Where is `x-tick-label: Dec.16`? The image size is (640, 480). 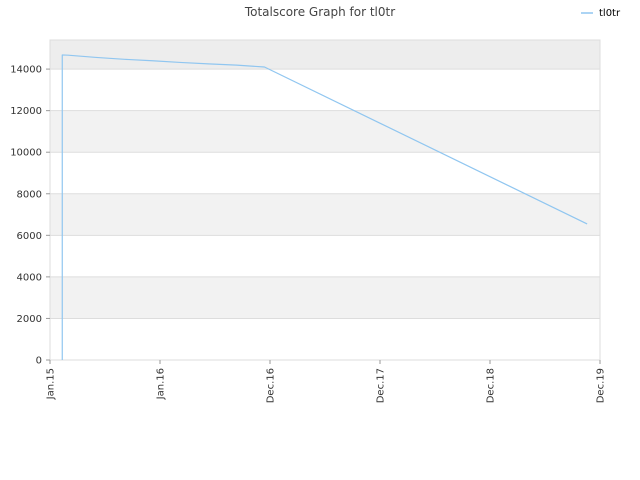 x-tick-label: Dec.16 is located at coordinates (271, 385).